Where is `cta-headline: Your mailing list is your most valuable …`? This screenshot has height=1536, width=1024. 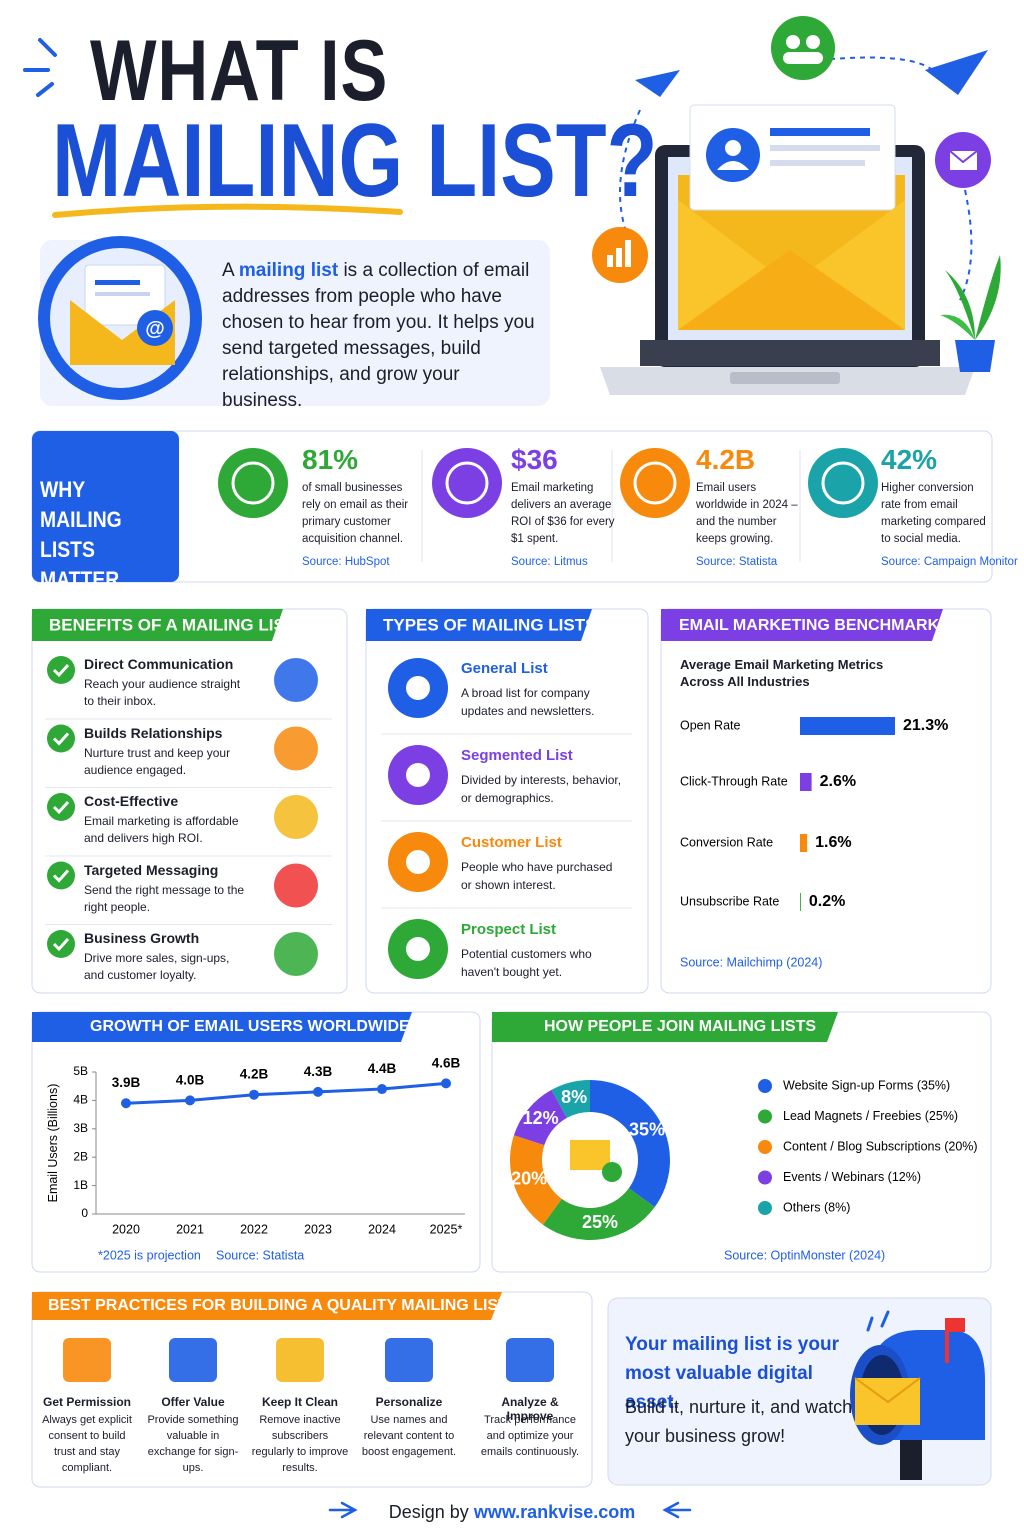 cta-headline: Your mailing list is your most valuable … is located at coordinates (732, 1373).